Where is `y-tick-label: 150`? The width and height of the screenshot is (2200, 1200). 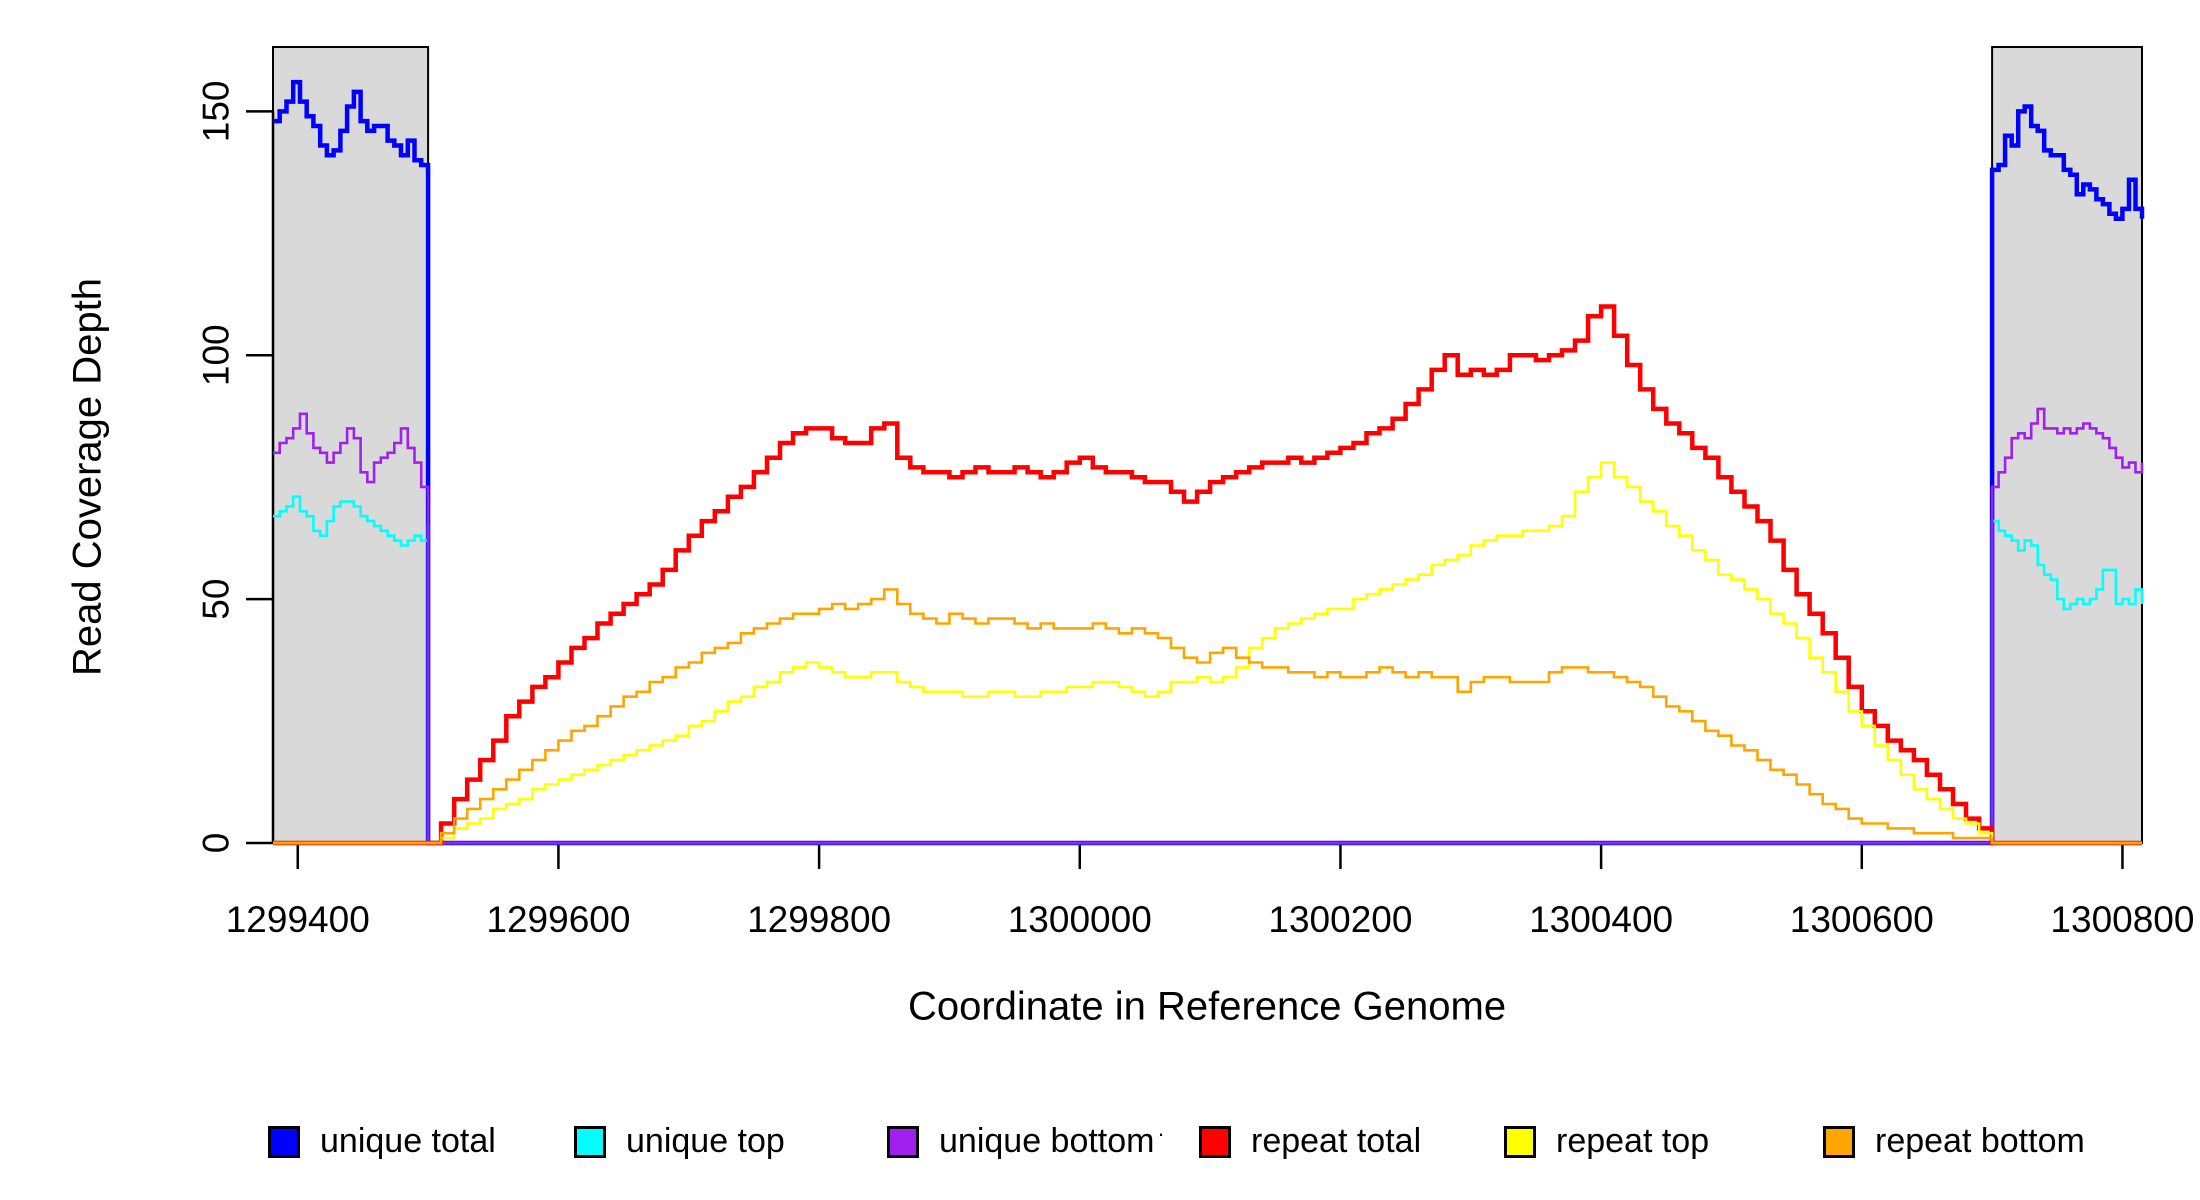
y-tick-label: 150 is located at coordinates (216, 112).